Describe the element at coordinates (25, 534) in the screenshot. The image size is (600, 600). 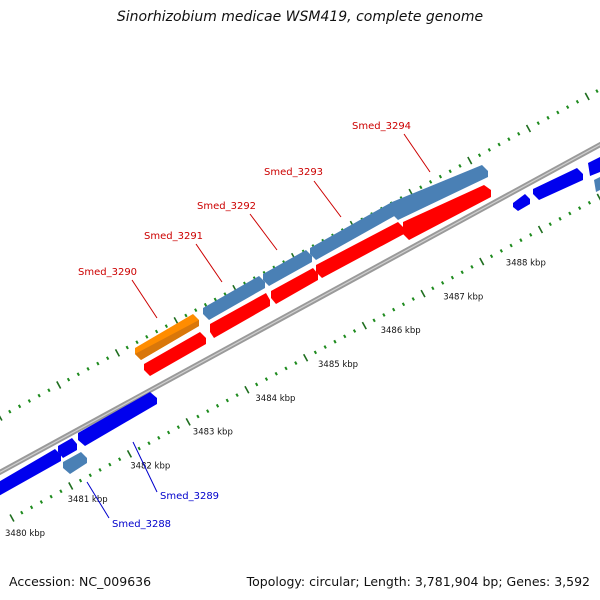
I see `kbp-label: 3480 kbp` at that location.